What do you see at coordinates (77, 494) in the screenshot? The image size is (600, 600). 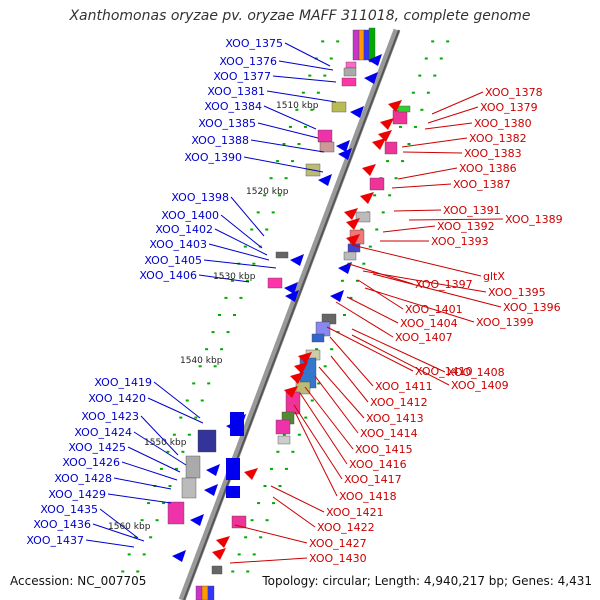 I see `gene-label: XOO_1429` at bounding box center [77, 494].